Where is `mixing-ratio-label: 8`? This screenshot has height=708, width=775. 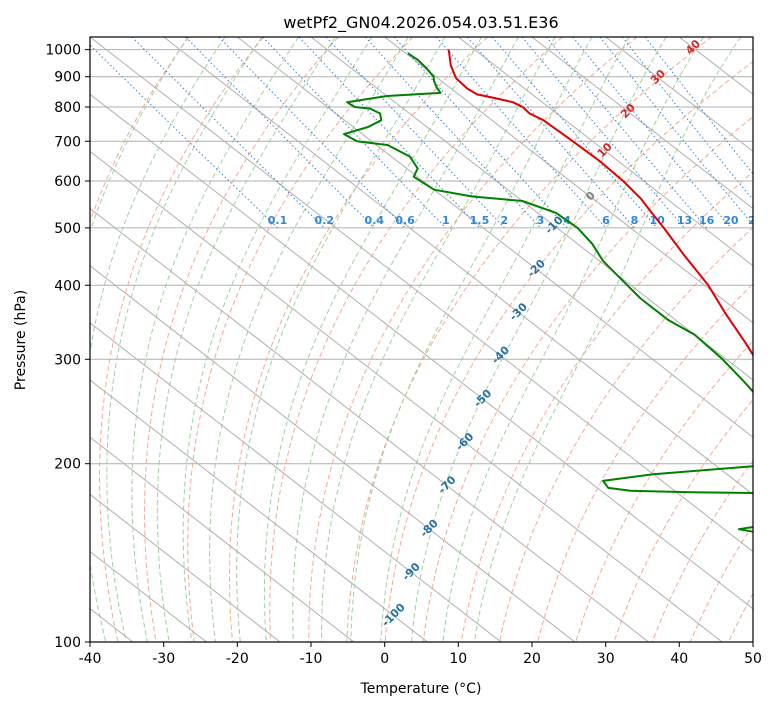
mixing-ratio-label: 8 is located at coordinates (635, 220).